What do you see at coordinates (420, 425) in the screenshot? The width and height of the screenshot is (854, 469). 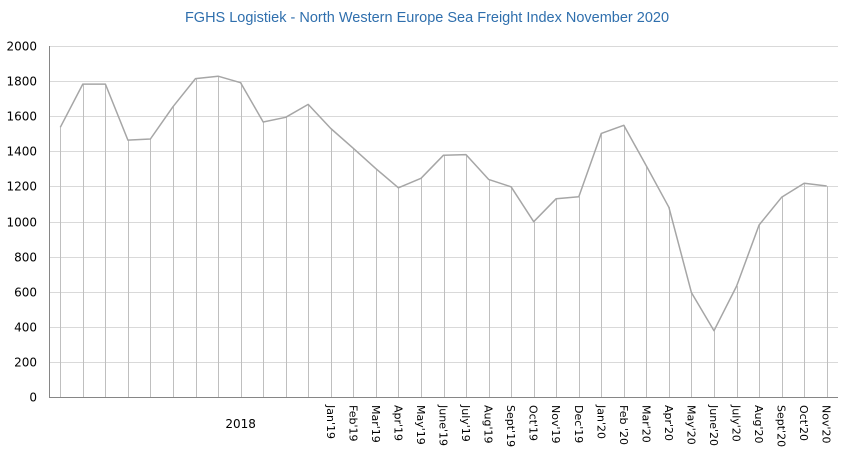 I see `x-tick-label: May'19` at bounding box center [420, 425].